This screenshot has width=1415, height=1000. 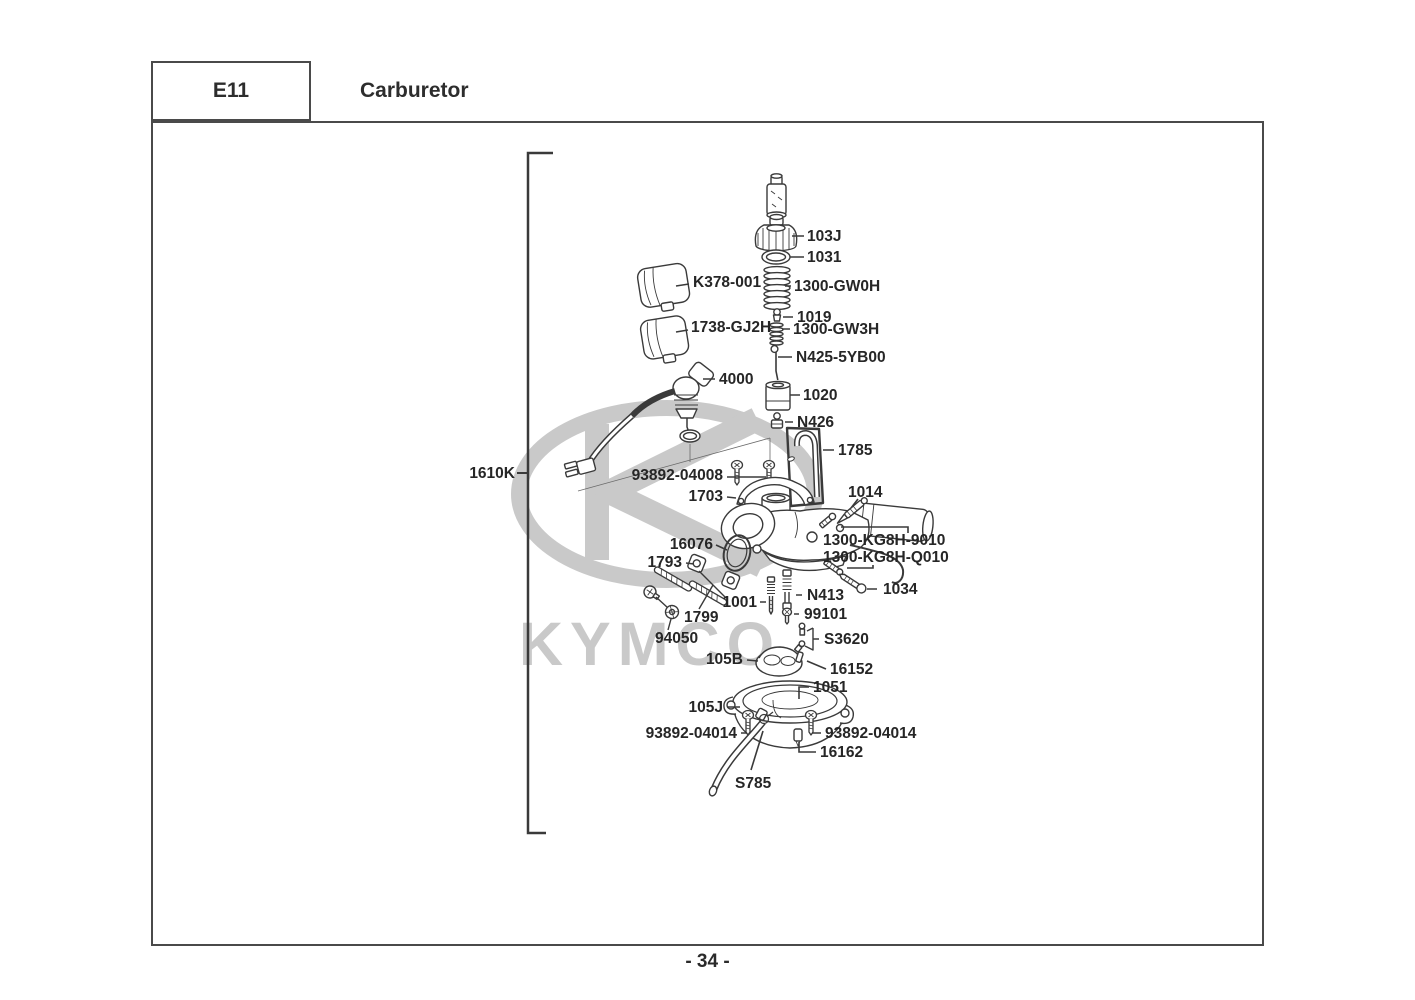 I want to click on part-float-drawing, so click(x=779, y=661).